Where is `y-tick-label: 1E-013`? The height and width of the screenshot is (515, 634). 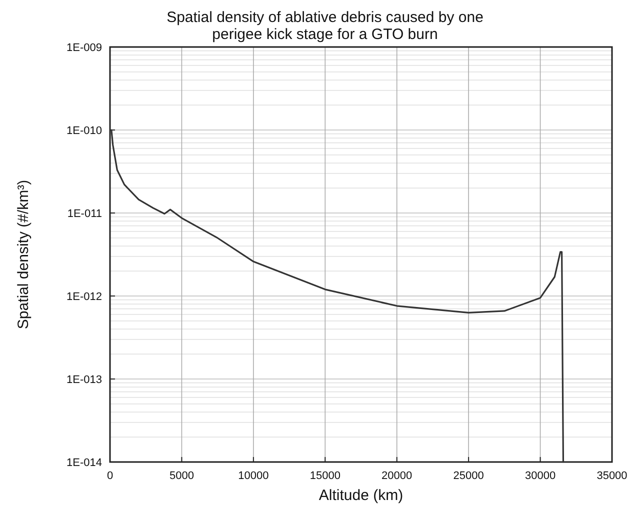
y-tick-label: 1E-013 is located at coordinates (84, 380).